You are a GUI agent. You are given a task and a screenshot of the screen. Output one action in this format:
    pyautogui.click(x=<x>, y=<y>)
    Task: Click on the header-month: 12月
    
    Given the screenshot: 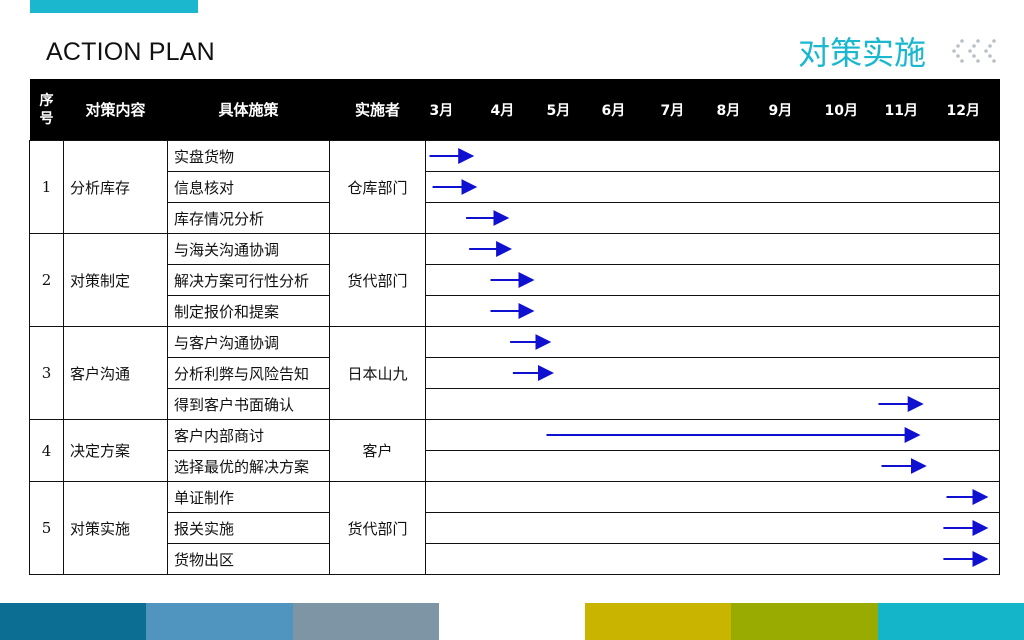 What is the action you would take?
    pyautogui.click(x=971, y=110)
    